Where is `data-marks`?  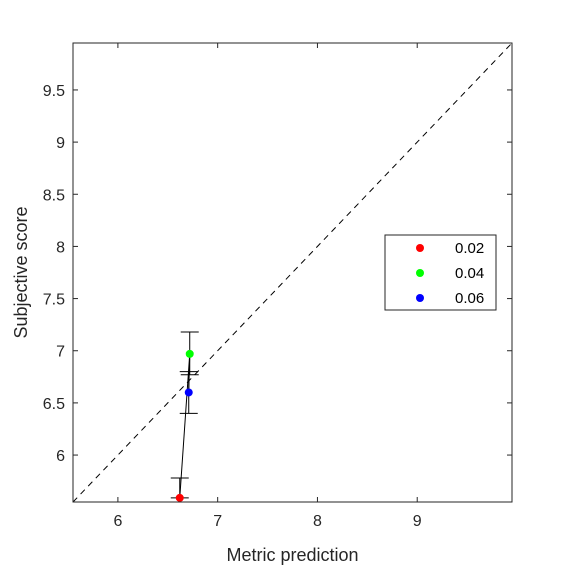
data-marks is located at coordinates (184, 416).